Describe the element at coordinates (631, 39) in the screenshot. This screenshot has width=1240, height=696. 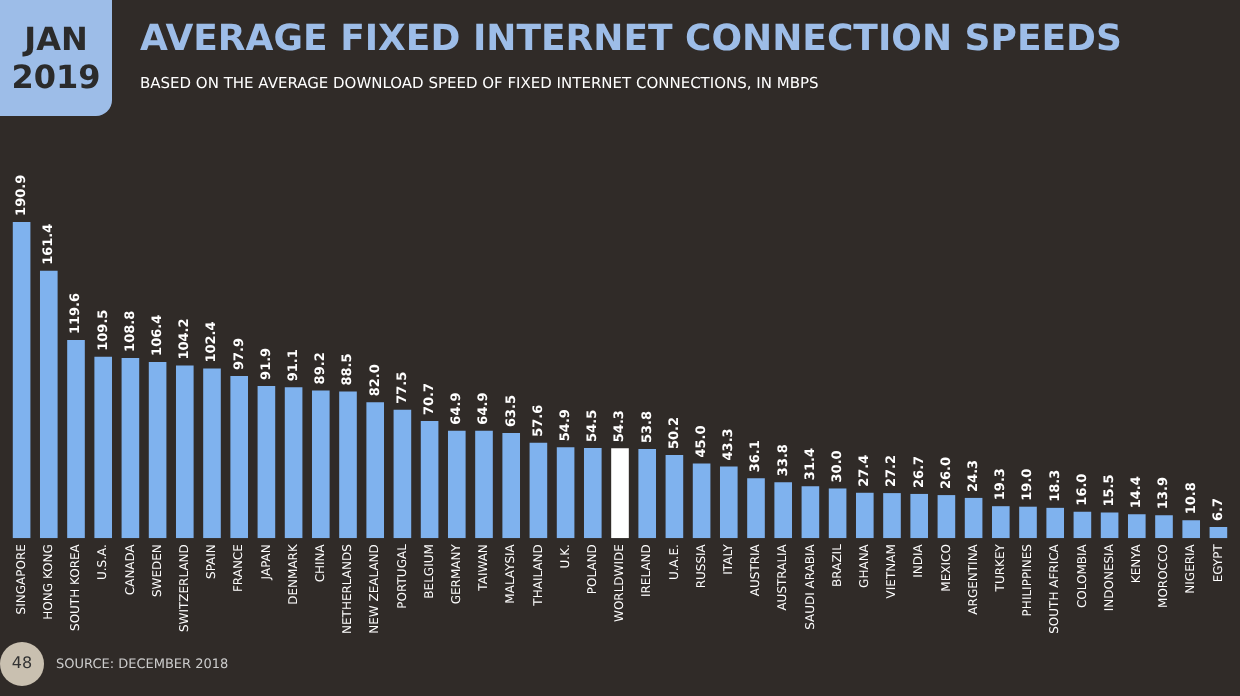
I see `chart-title: AVERAGE FIXED INTERNET CONNECTION SPEEDS` at that location.